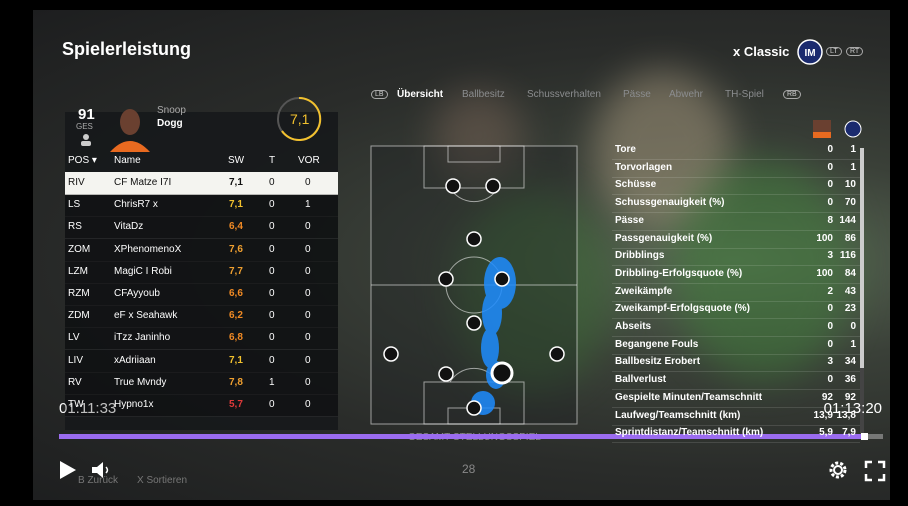  I want to click on stat-row: Zweikampf-Erfolgsquote (%) 0 23, so click(736, 310).